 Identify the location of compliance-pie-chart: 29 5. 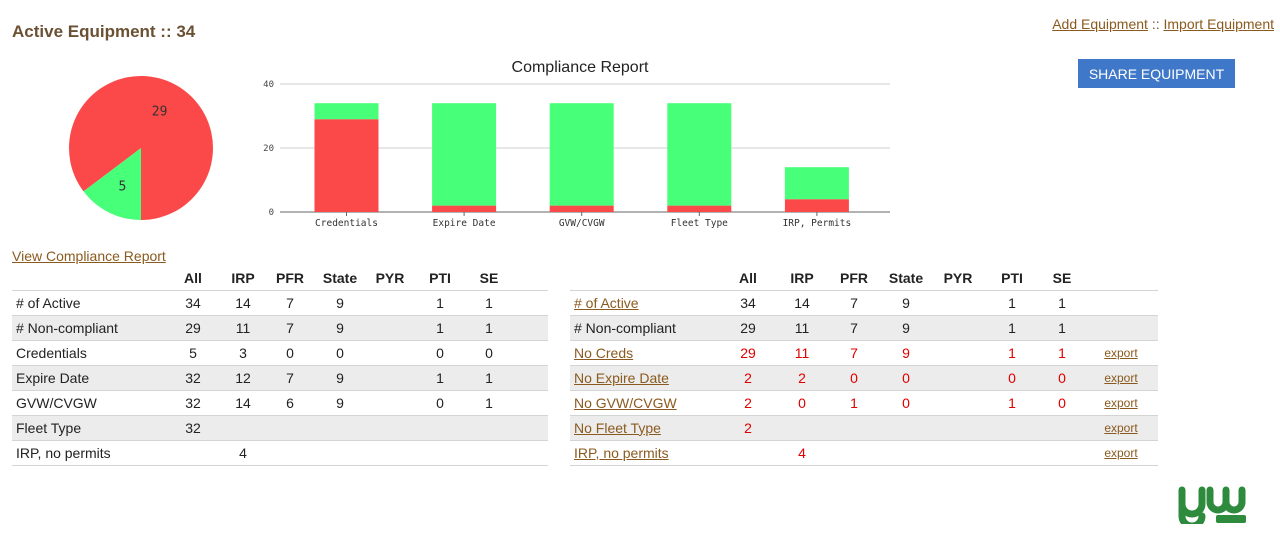
(140, 147).